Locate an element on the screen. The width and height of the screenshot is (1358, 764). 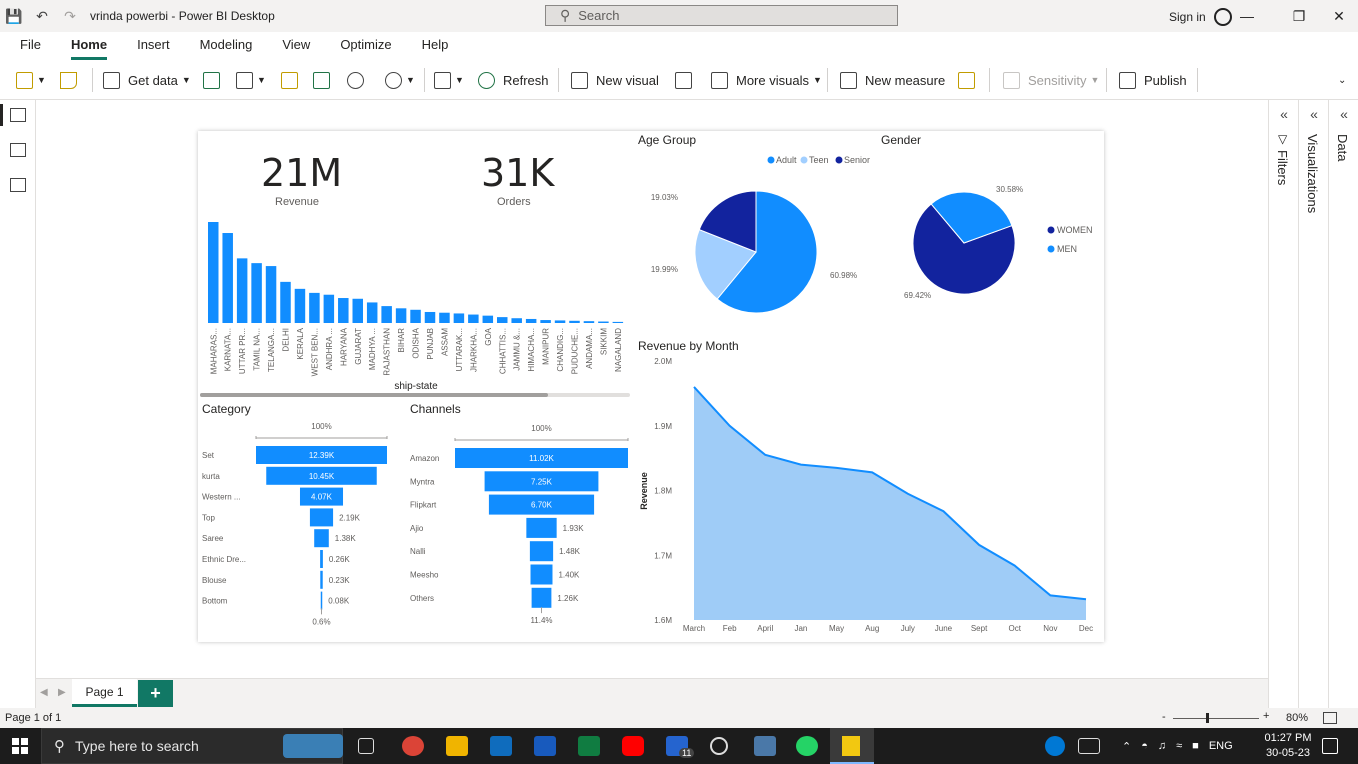
get-data-button: Get data ▼ is located at coordinates (147, 80).